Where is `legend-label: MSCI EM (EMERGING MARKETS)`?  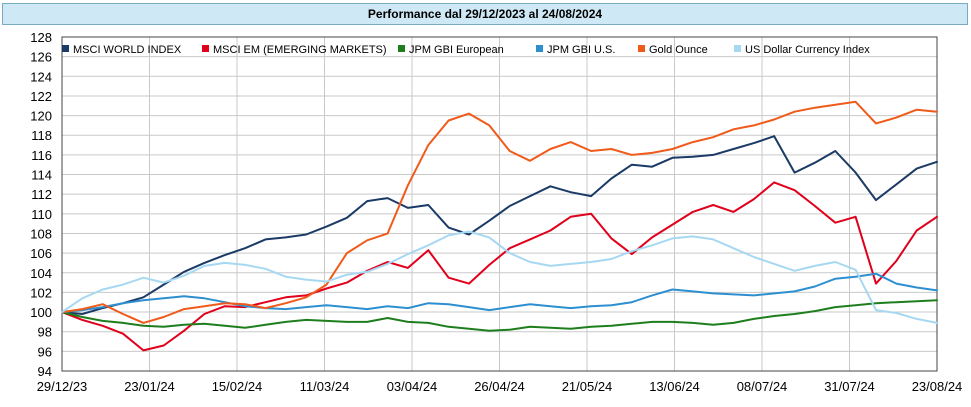 legend-label: MSCI EM (EMERGING MARKETS) is located at coordinates (300, 50).